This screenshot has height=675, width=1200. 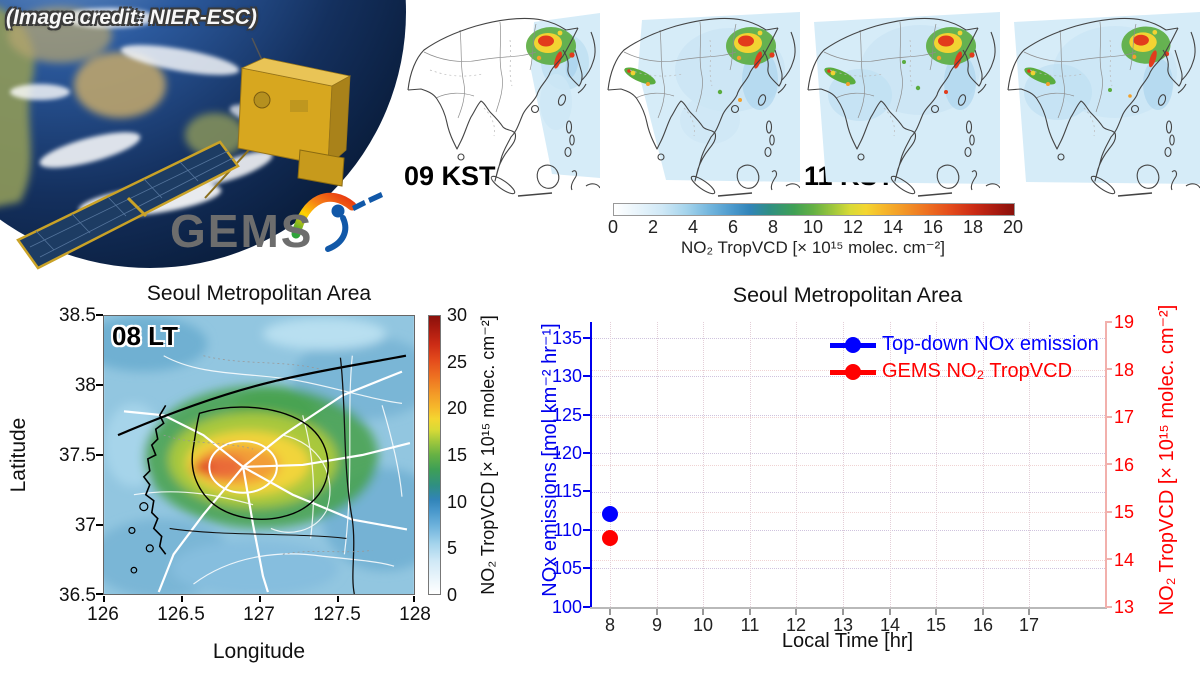 What do you see at coordinates (131, 17) in the screenshot?
I see `image-credit-text: (Image credit: NIER-ESC)` at bounding box center [131, 17].